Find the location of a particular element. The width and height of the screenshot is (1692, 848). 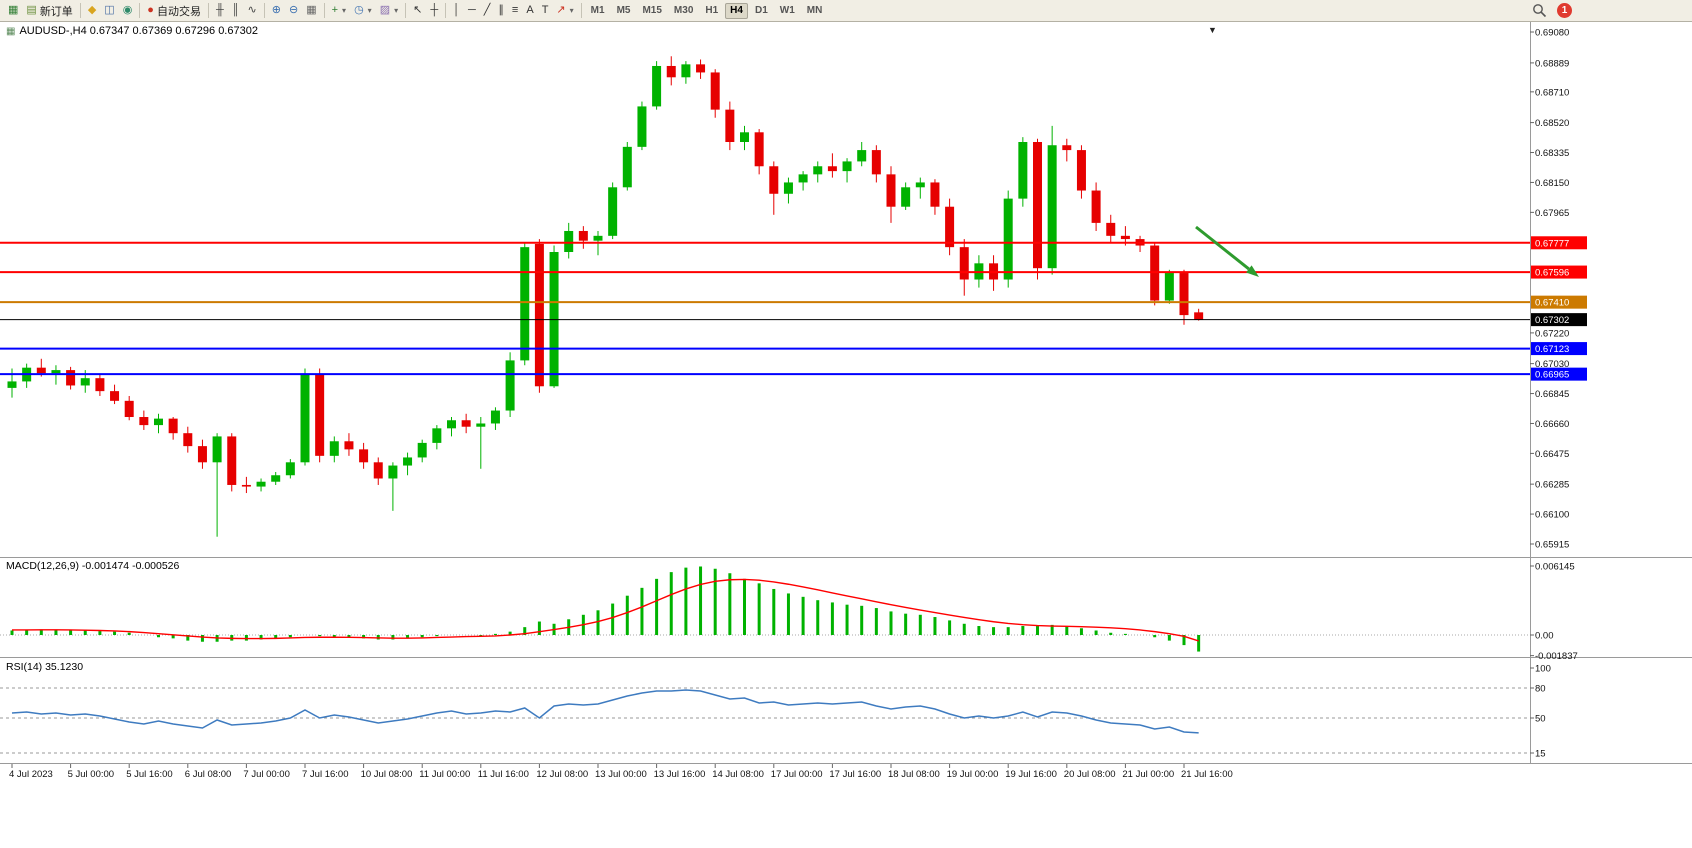

time-axis-label: 17 Jul 16:00 is located at coordinates (855, 774).